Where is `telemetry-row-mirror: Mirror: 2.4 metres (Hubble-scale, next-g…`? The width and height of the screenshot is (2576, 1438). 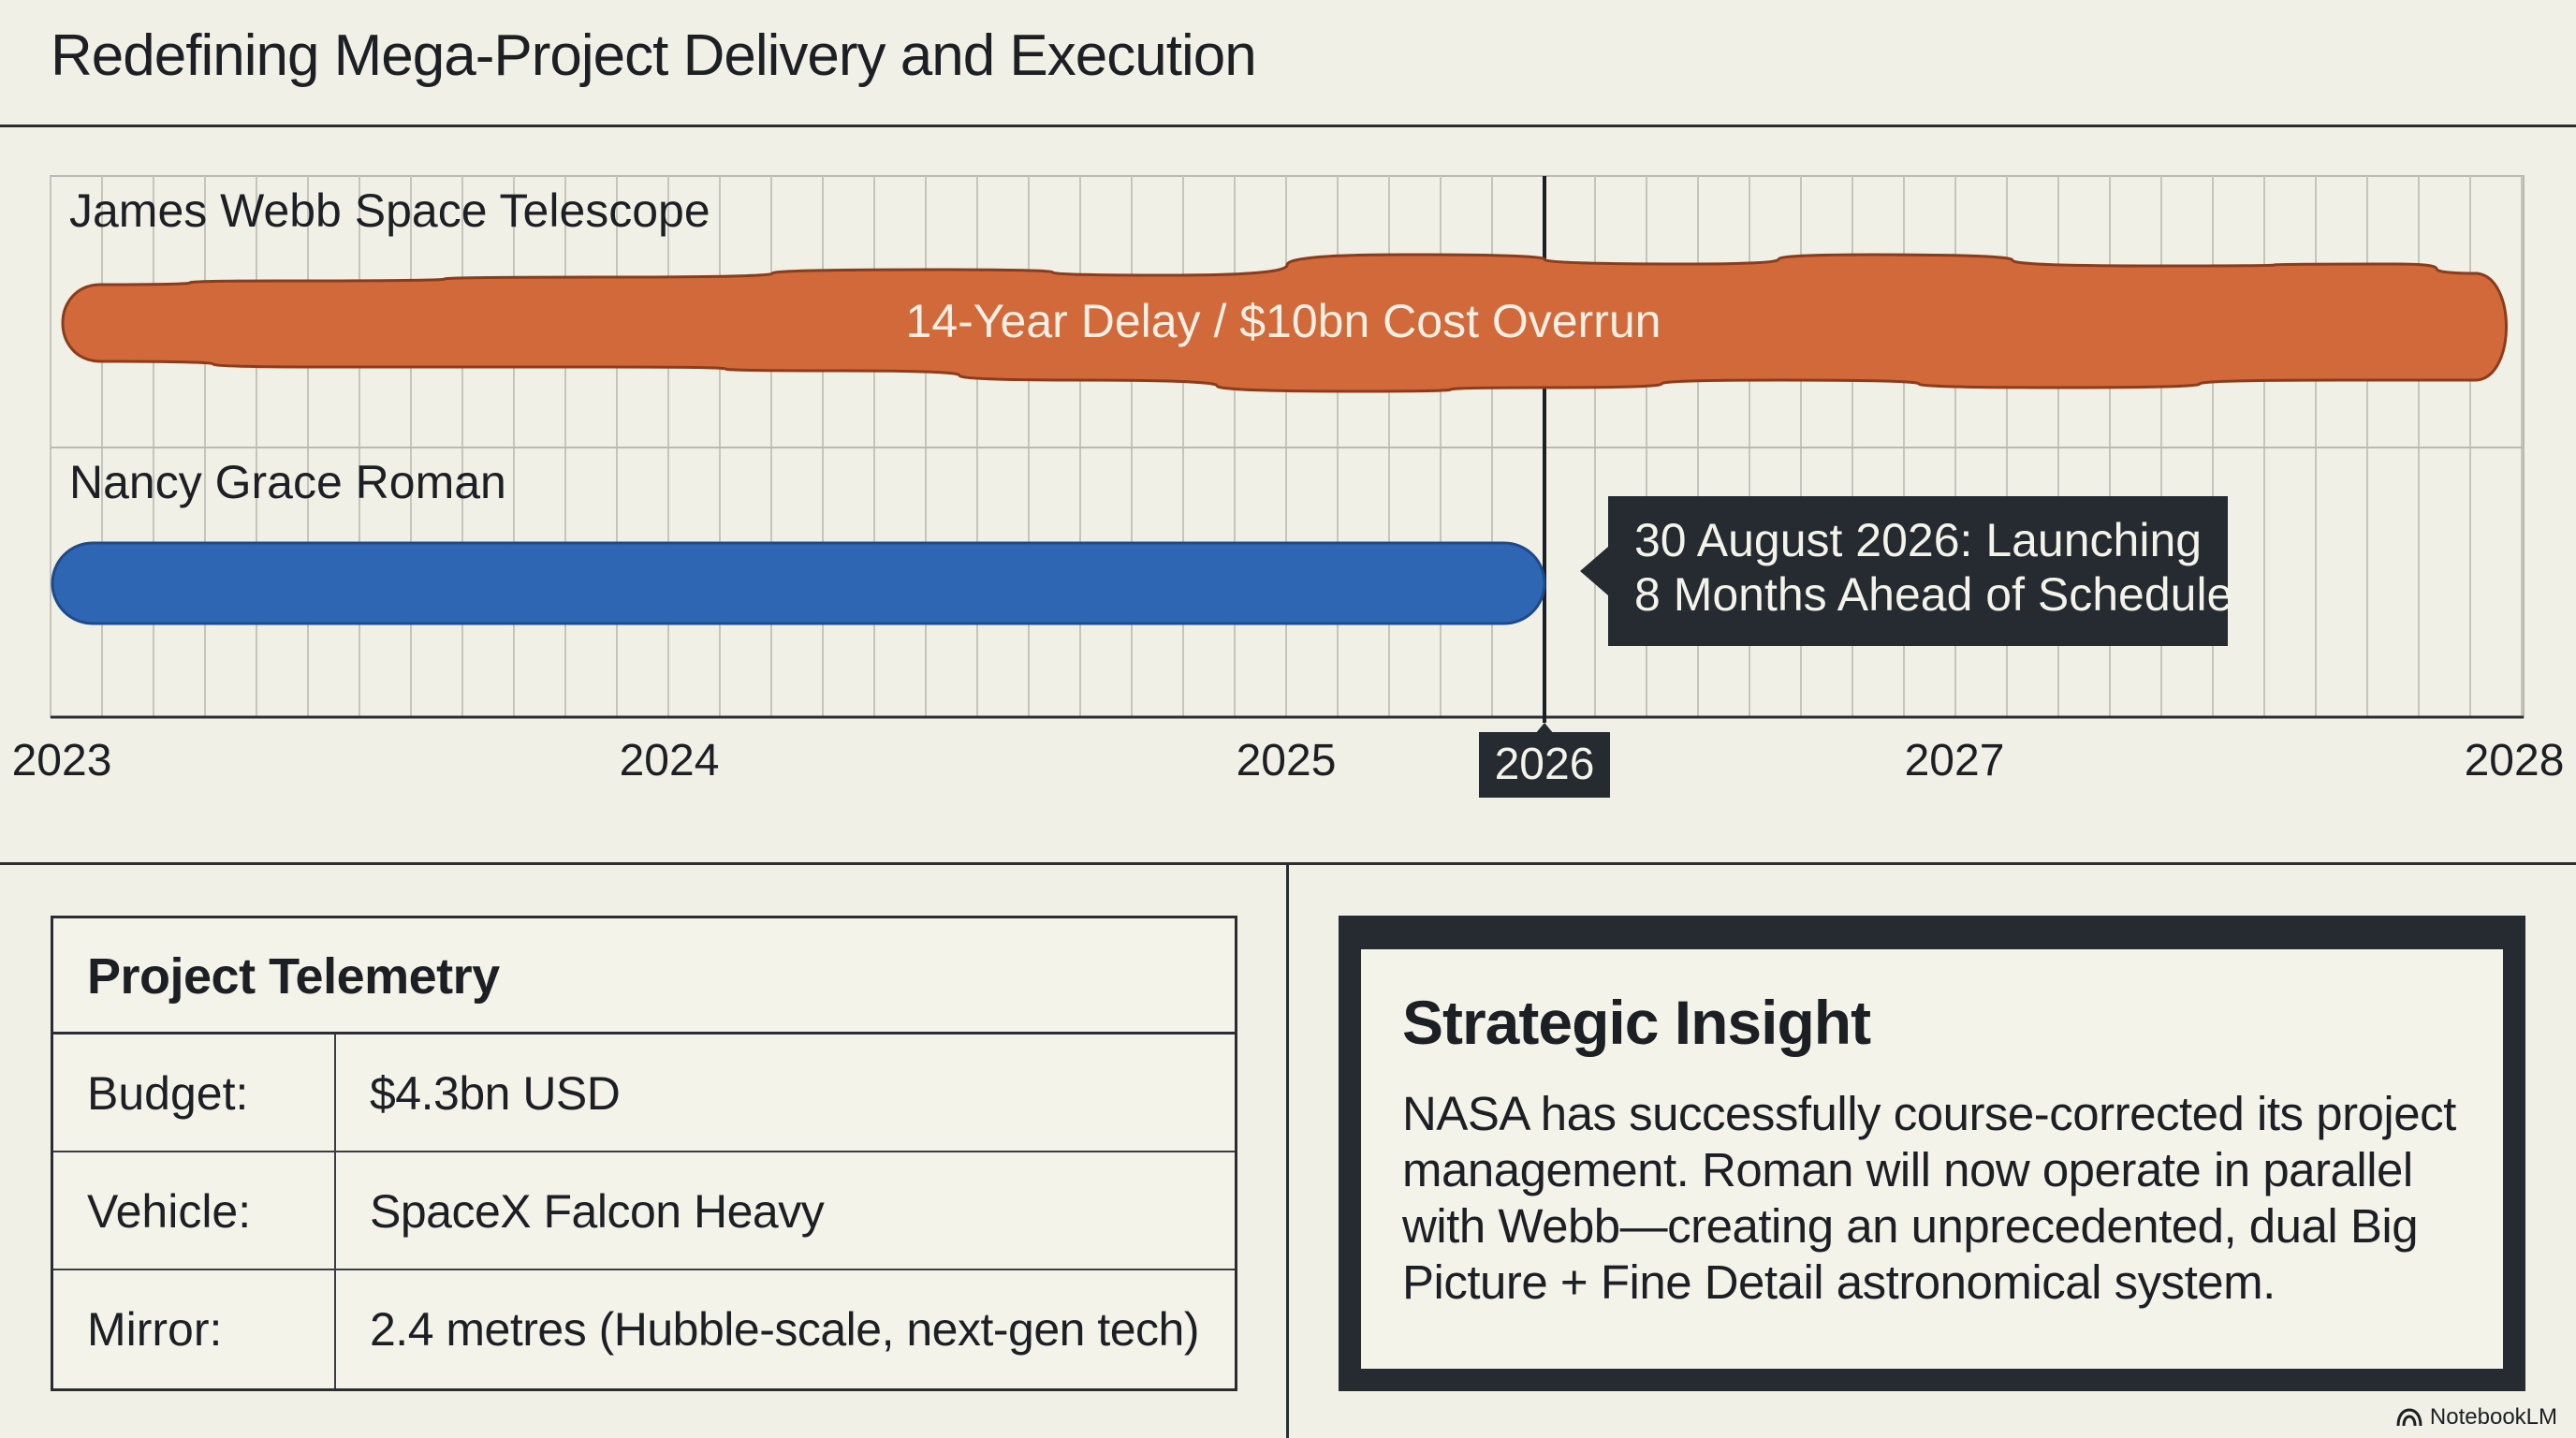 telemetry-row-mirror: Mirror: 2.4 metres (Hubble-scale, next-g… is located at coordinates (644, 1329).